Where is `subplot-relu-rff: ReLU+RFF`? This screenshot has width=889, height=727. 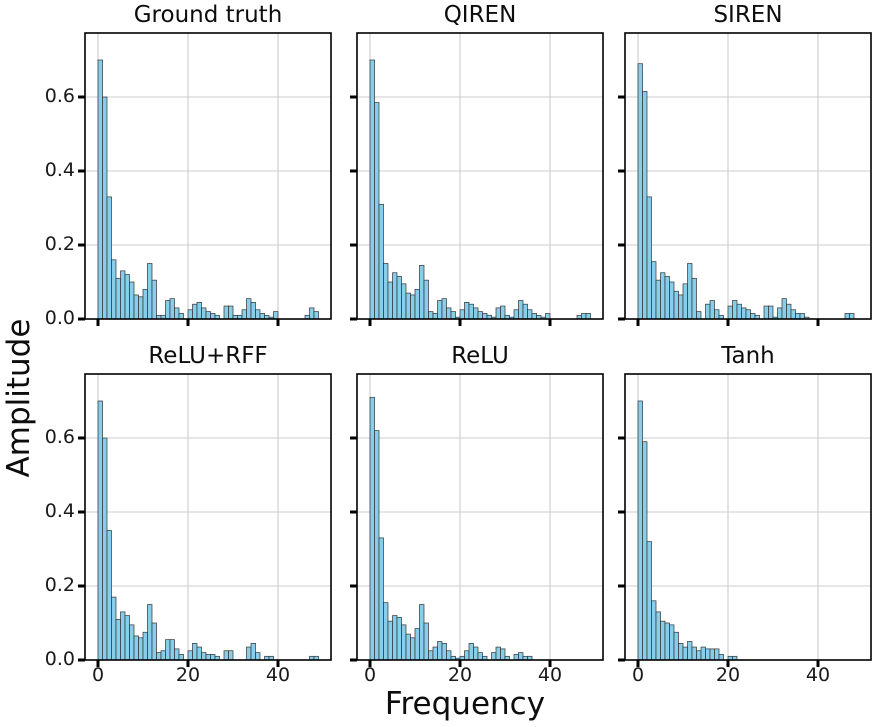 subplot-relu-rff: ReLU+RFF is located at coordinates (205, 505).